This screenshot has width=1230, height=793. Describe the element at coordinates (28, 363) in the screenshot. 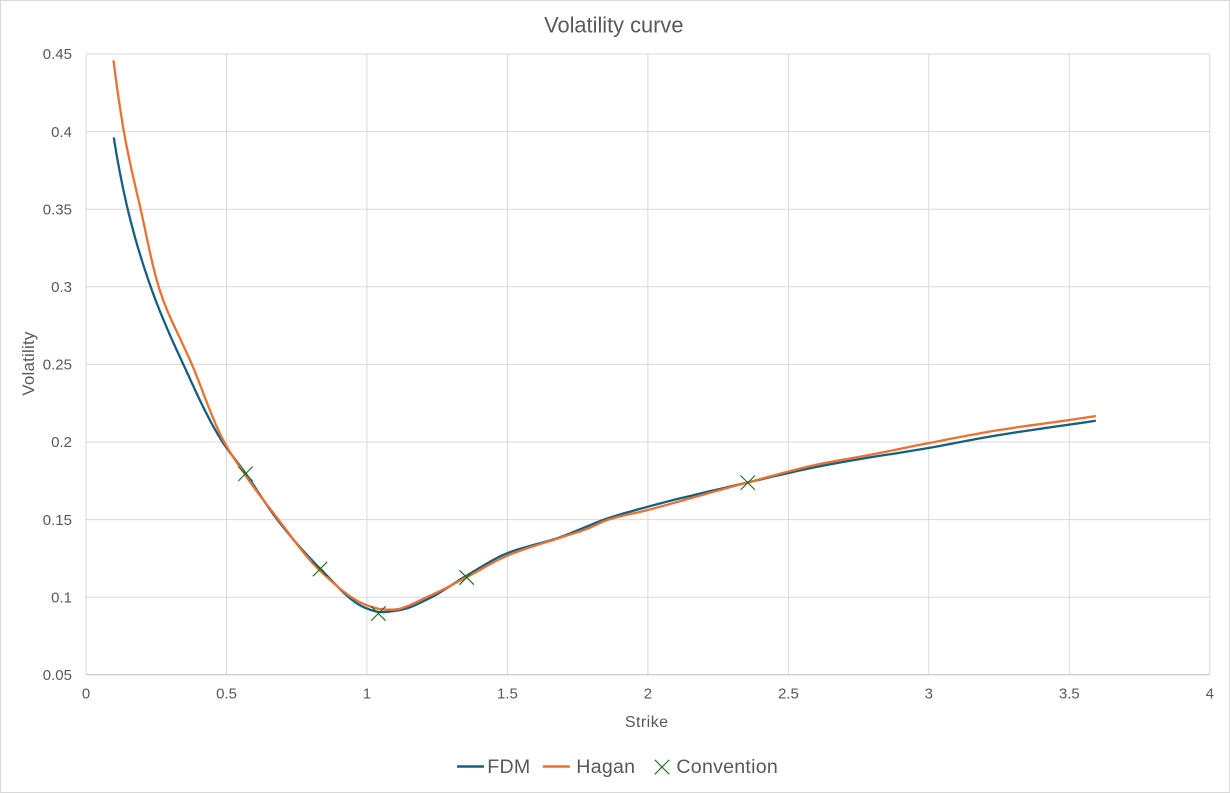

I see `svg-text: Volatility` at that location.